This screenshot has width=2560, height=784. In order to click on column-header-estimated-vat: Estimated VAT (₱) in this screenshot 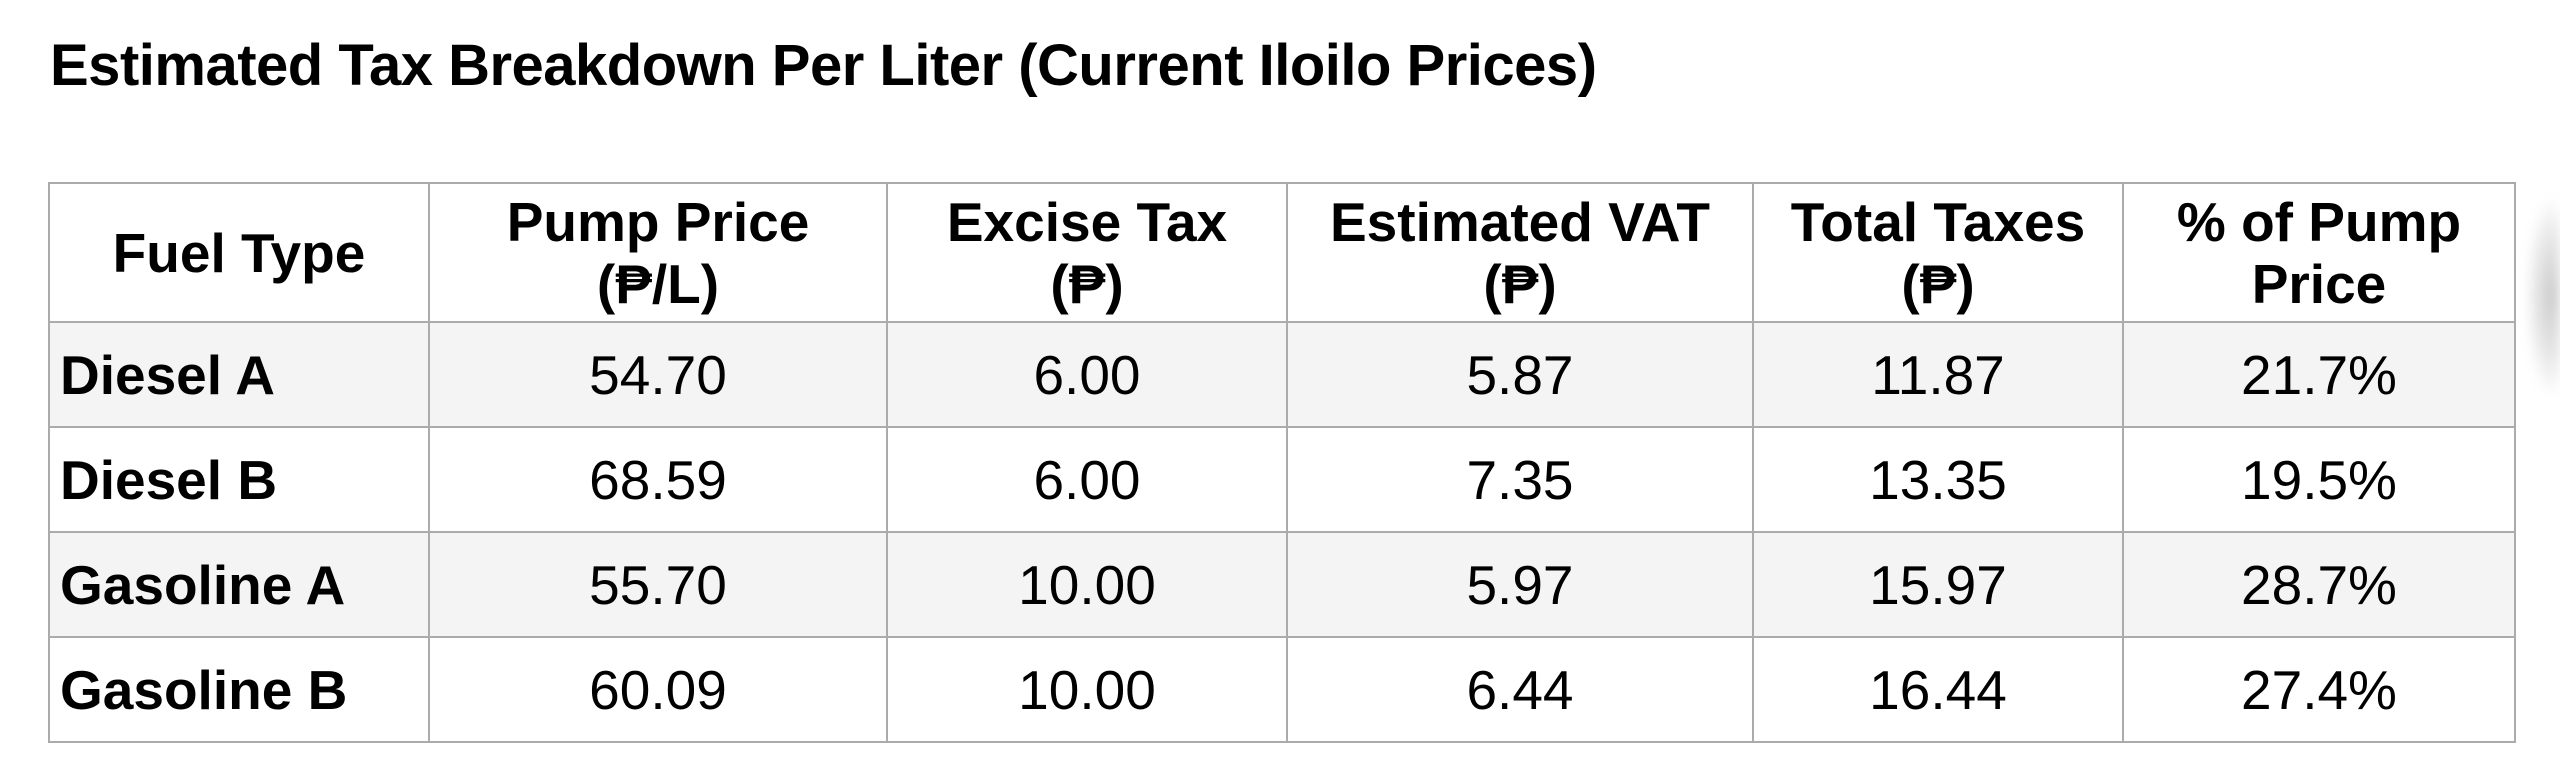, I will do `click(1520, 252)`.